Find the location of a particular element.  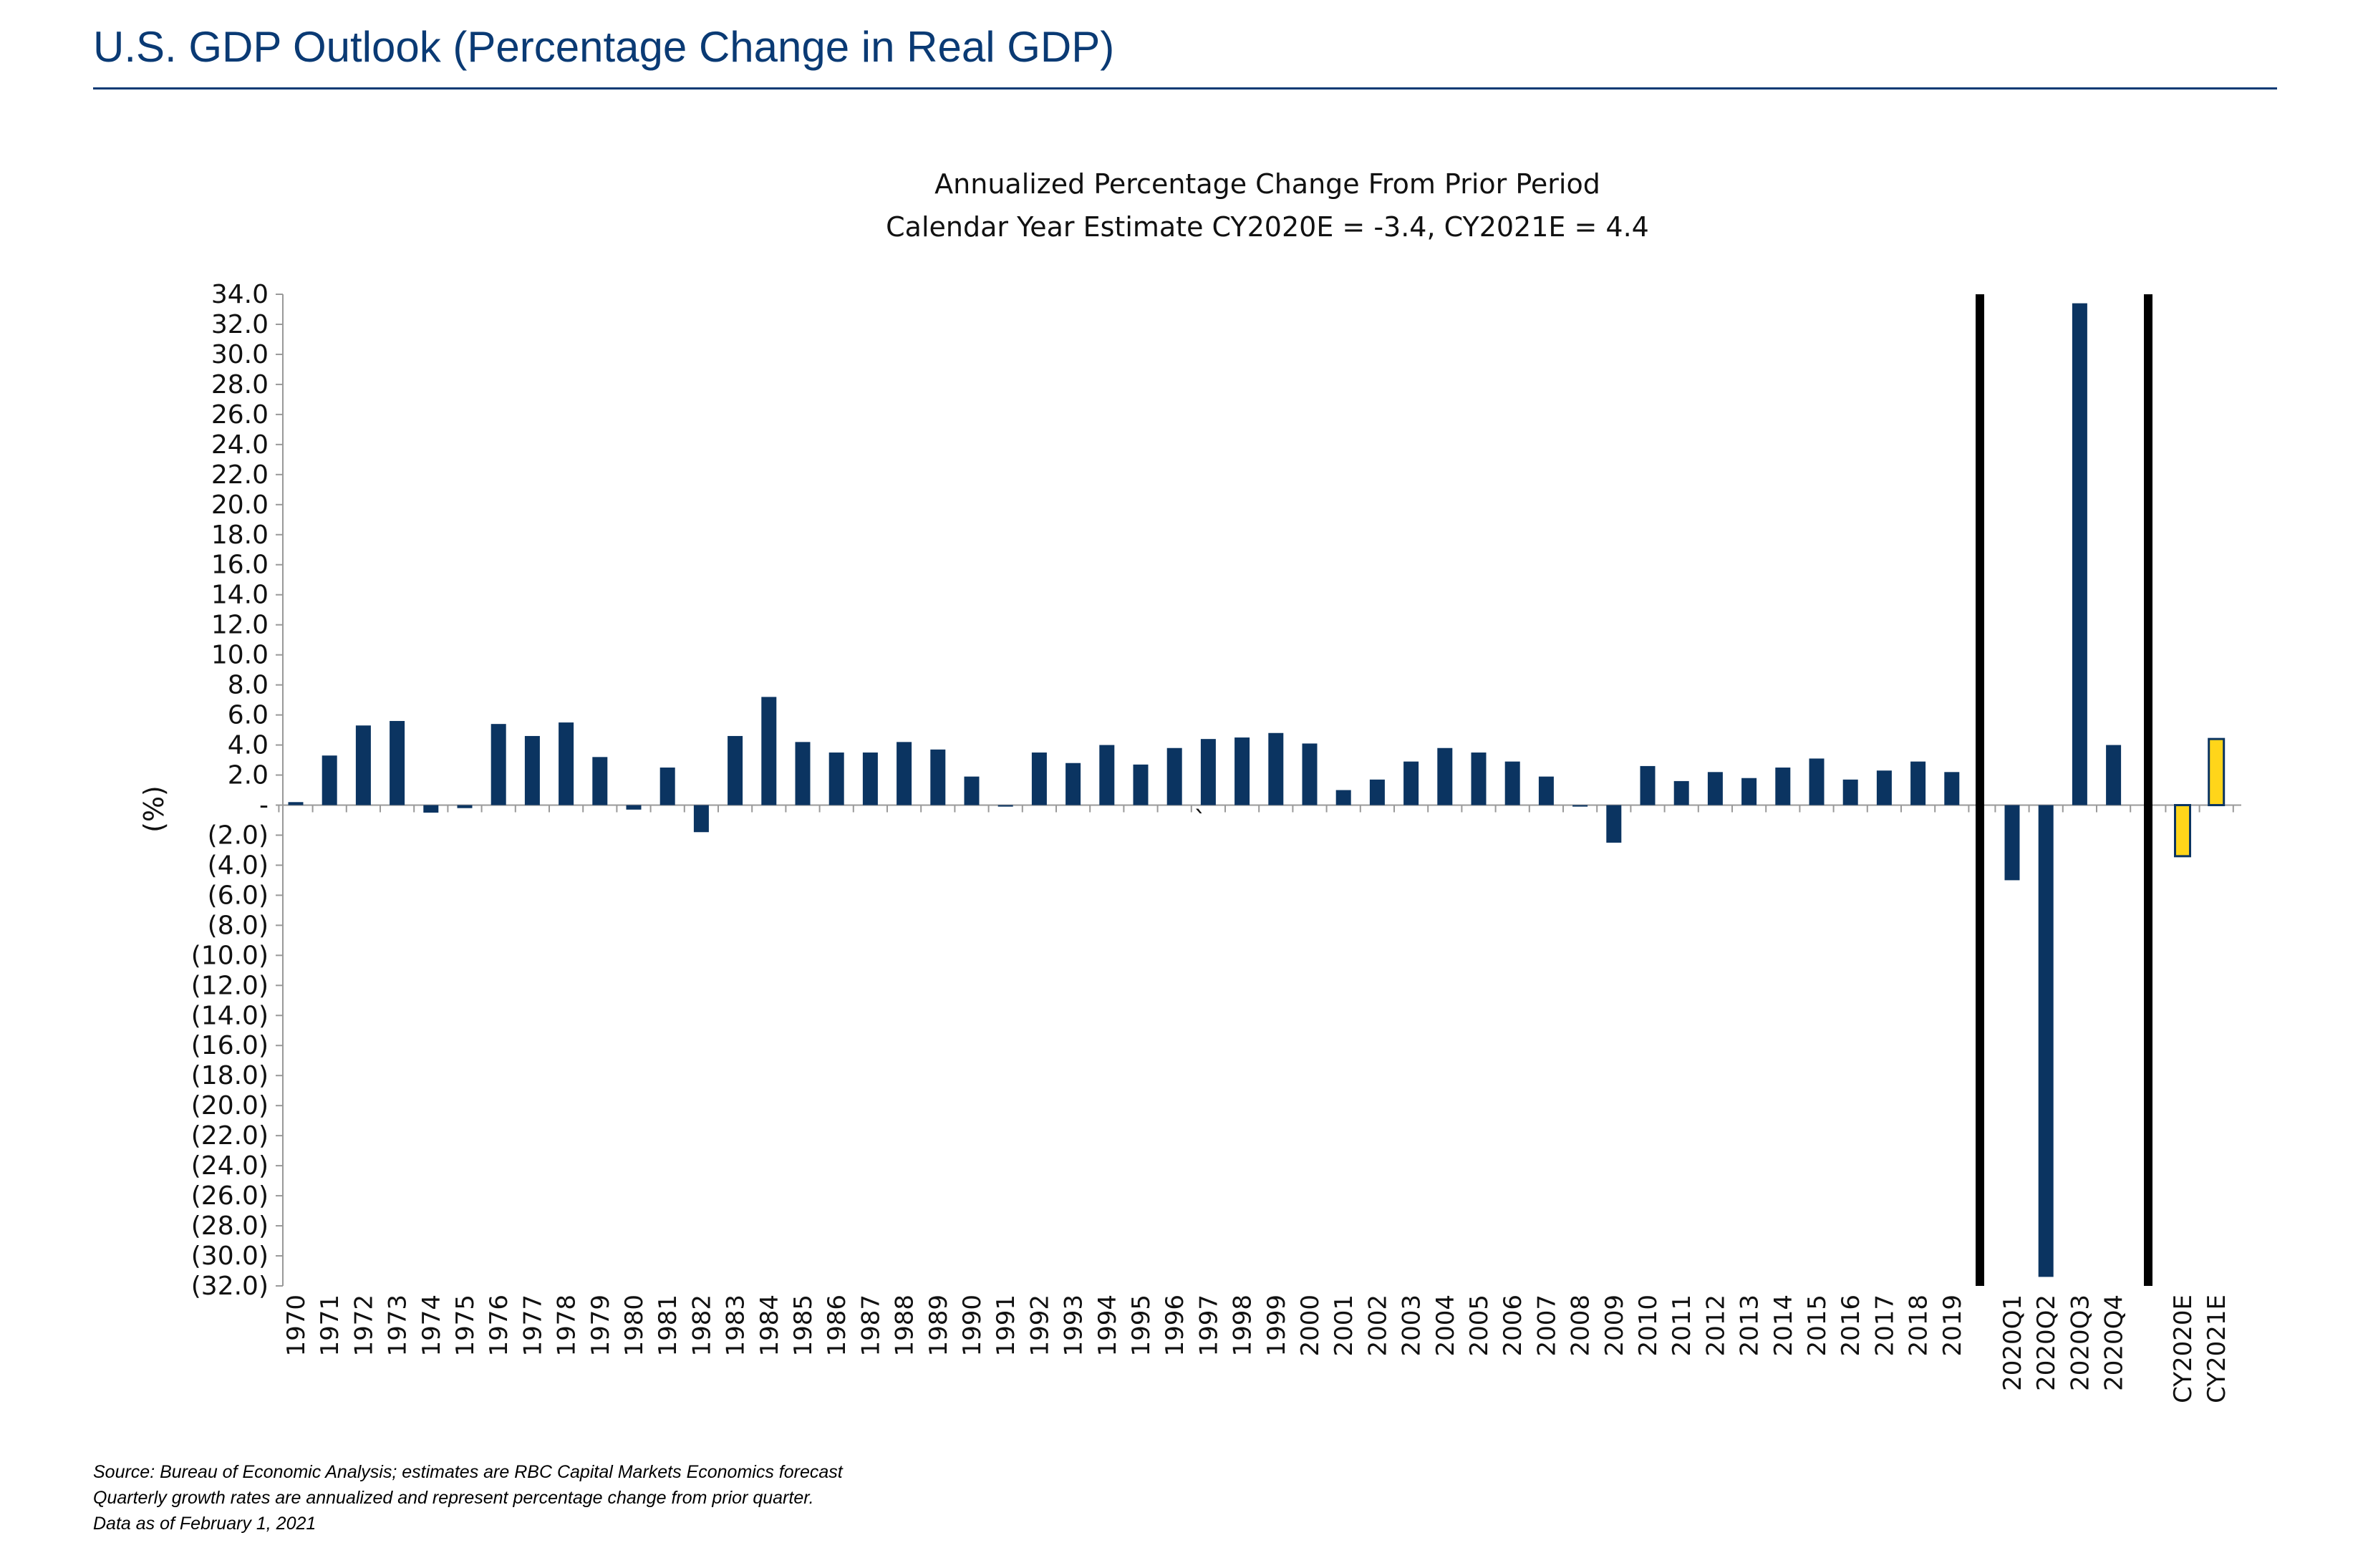

x-label-1992: 1992 is located at coordinates (1039, 1325).